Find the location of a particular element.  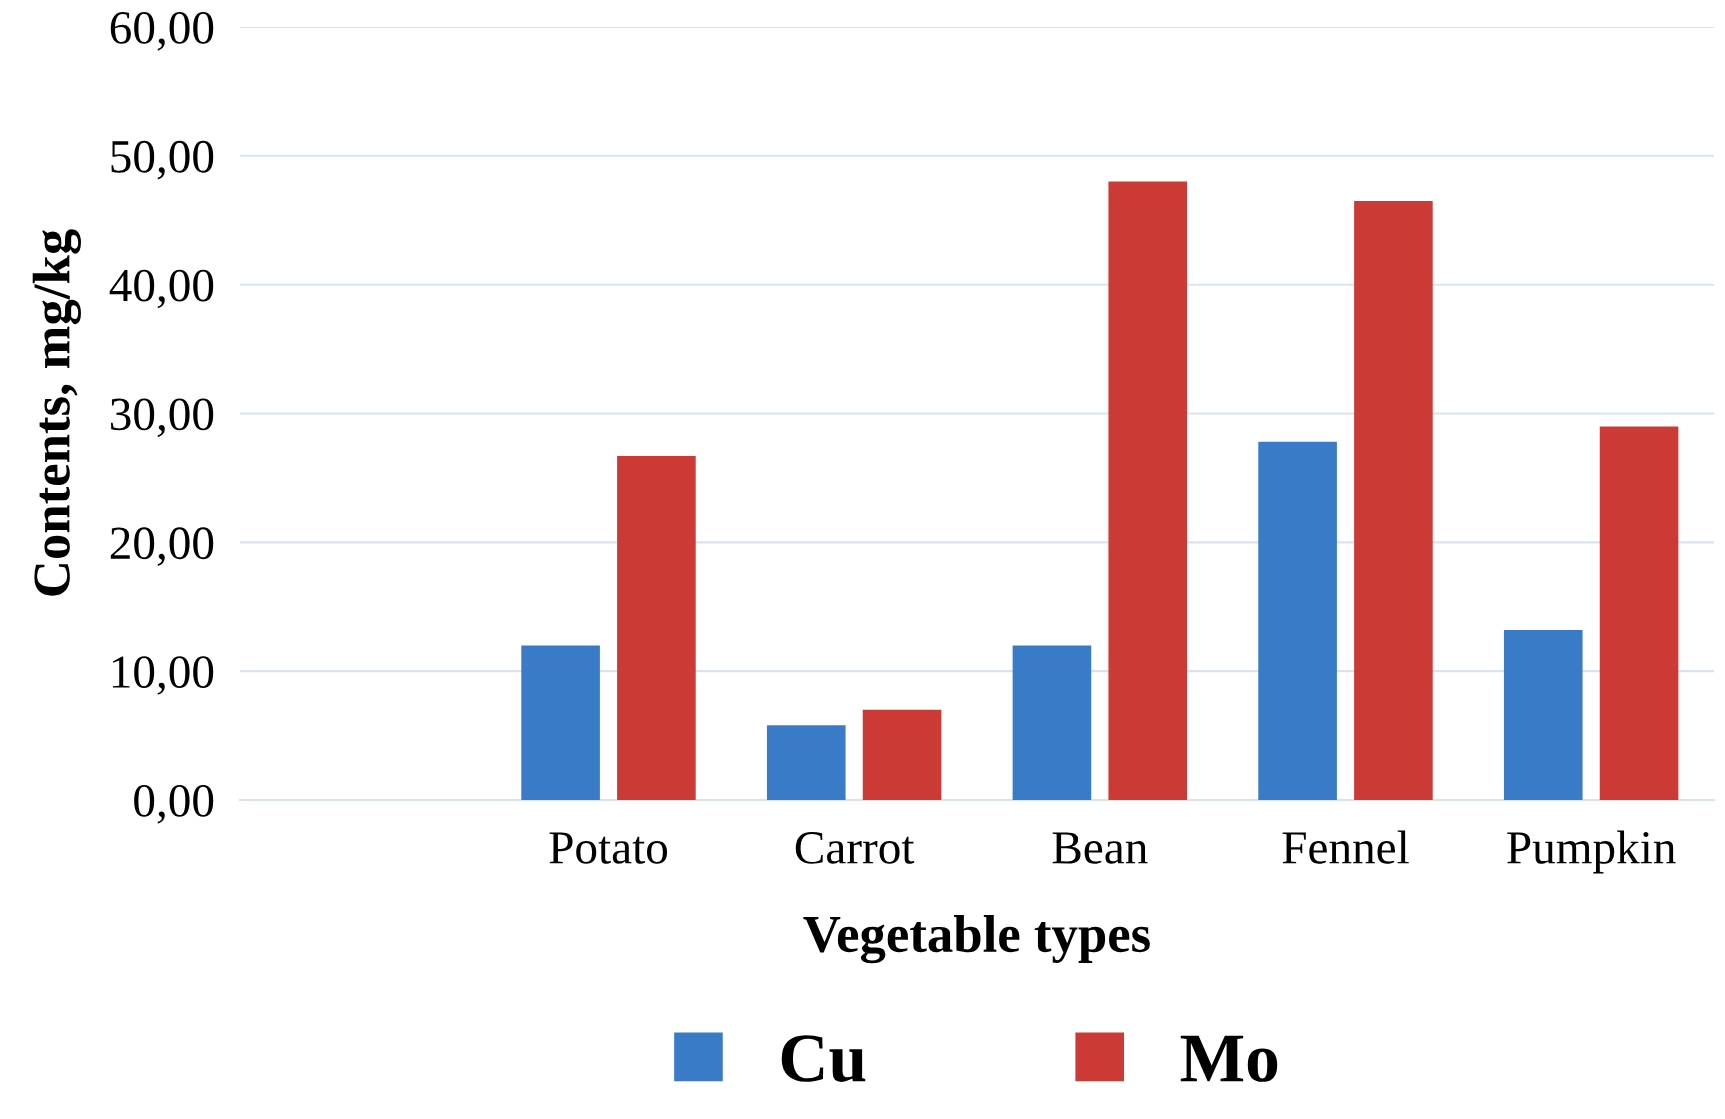

x-tick-label: Potato is located at coordinates (608, 848).